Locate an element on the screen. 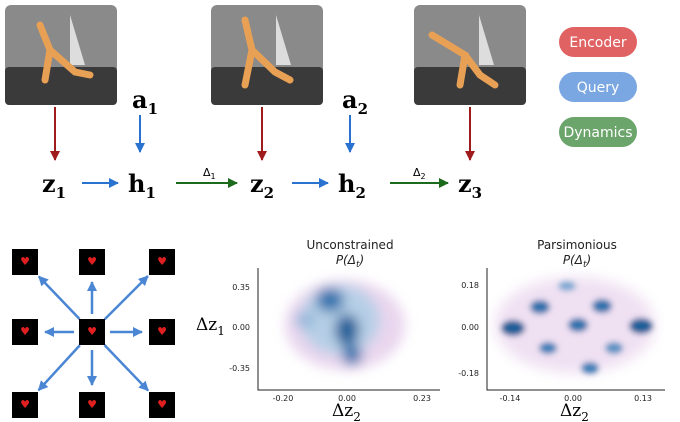 The height and width of the screenshot is (422, 680). y-axis-label: Δz1 is located at coordinates (210, 326).